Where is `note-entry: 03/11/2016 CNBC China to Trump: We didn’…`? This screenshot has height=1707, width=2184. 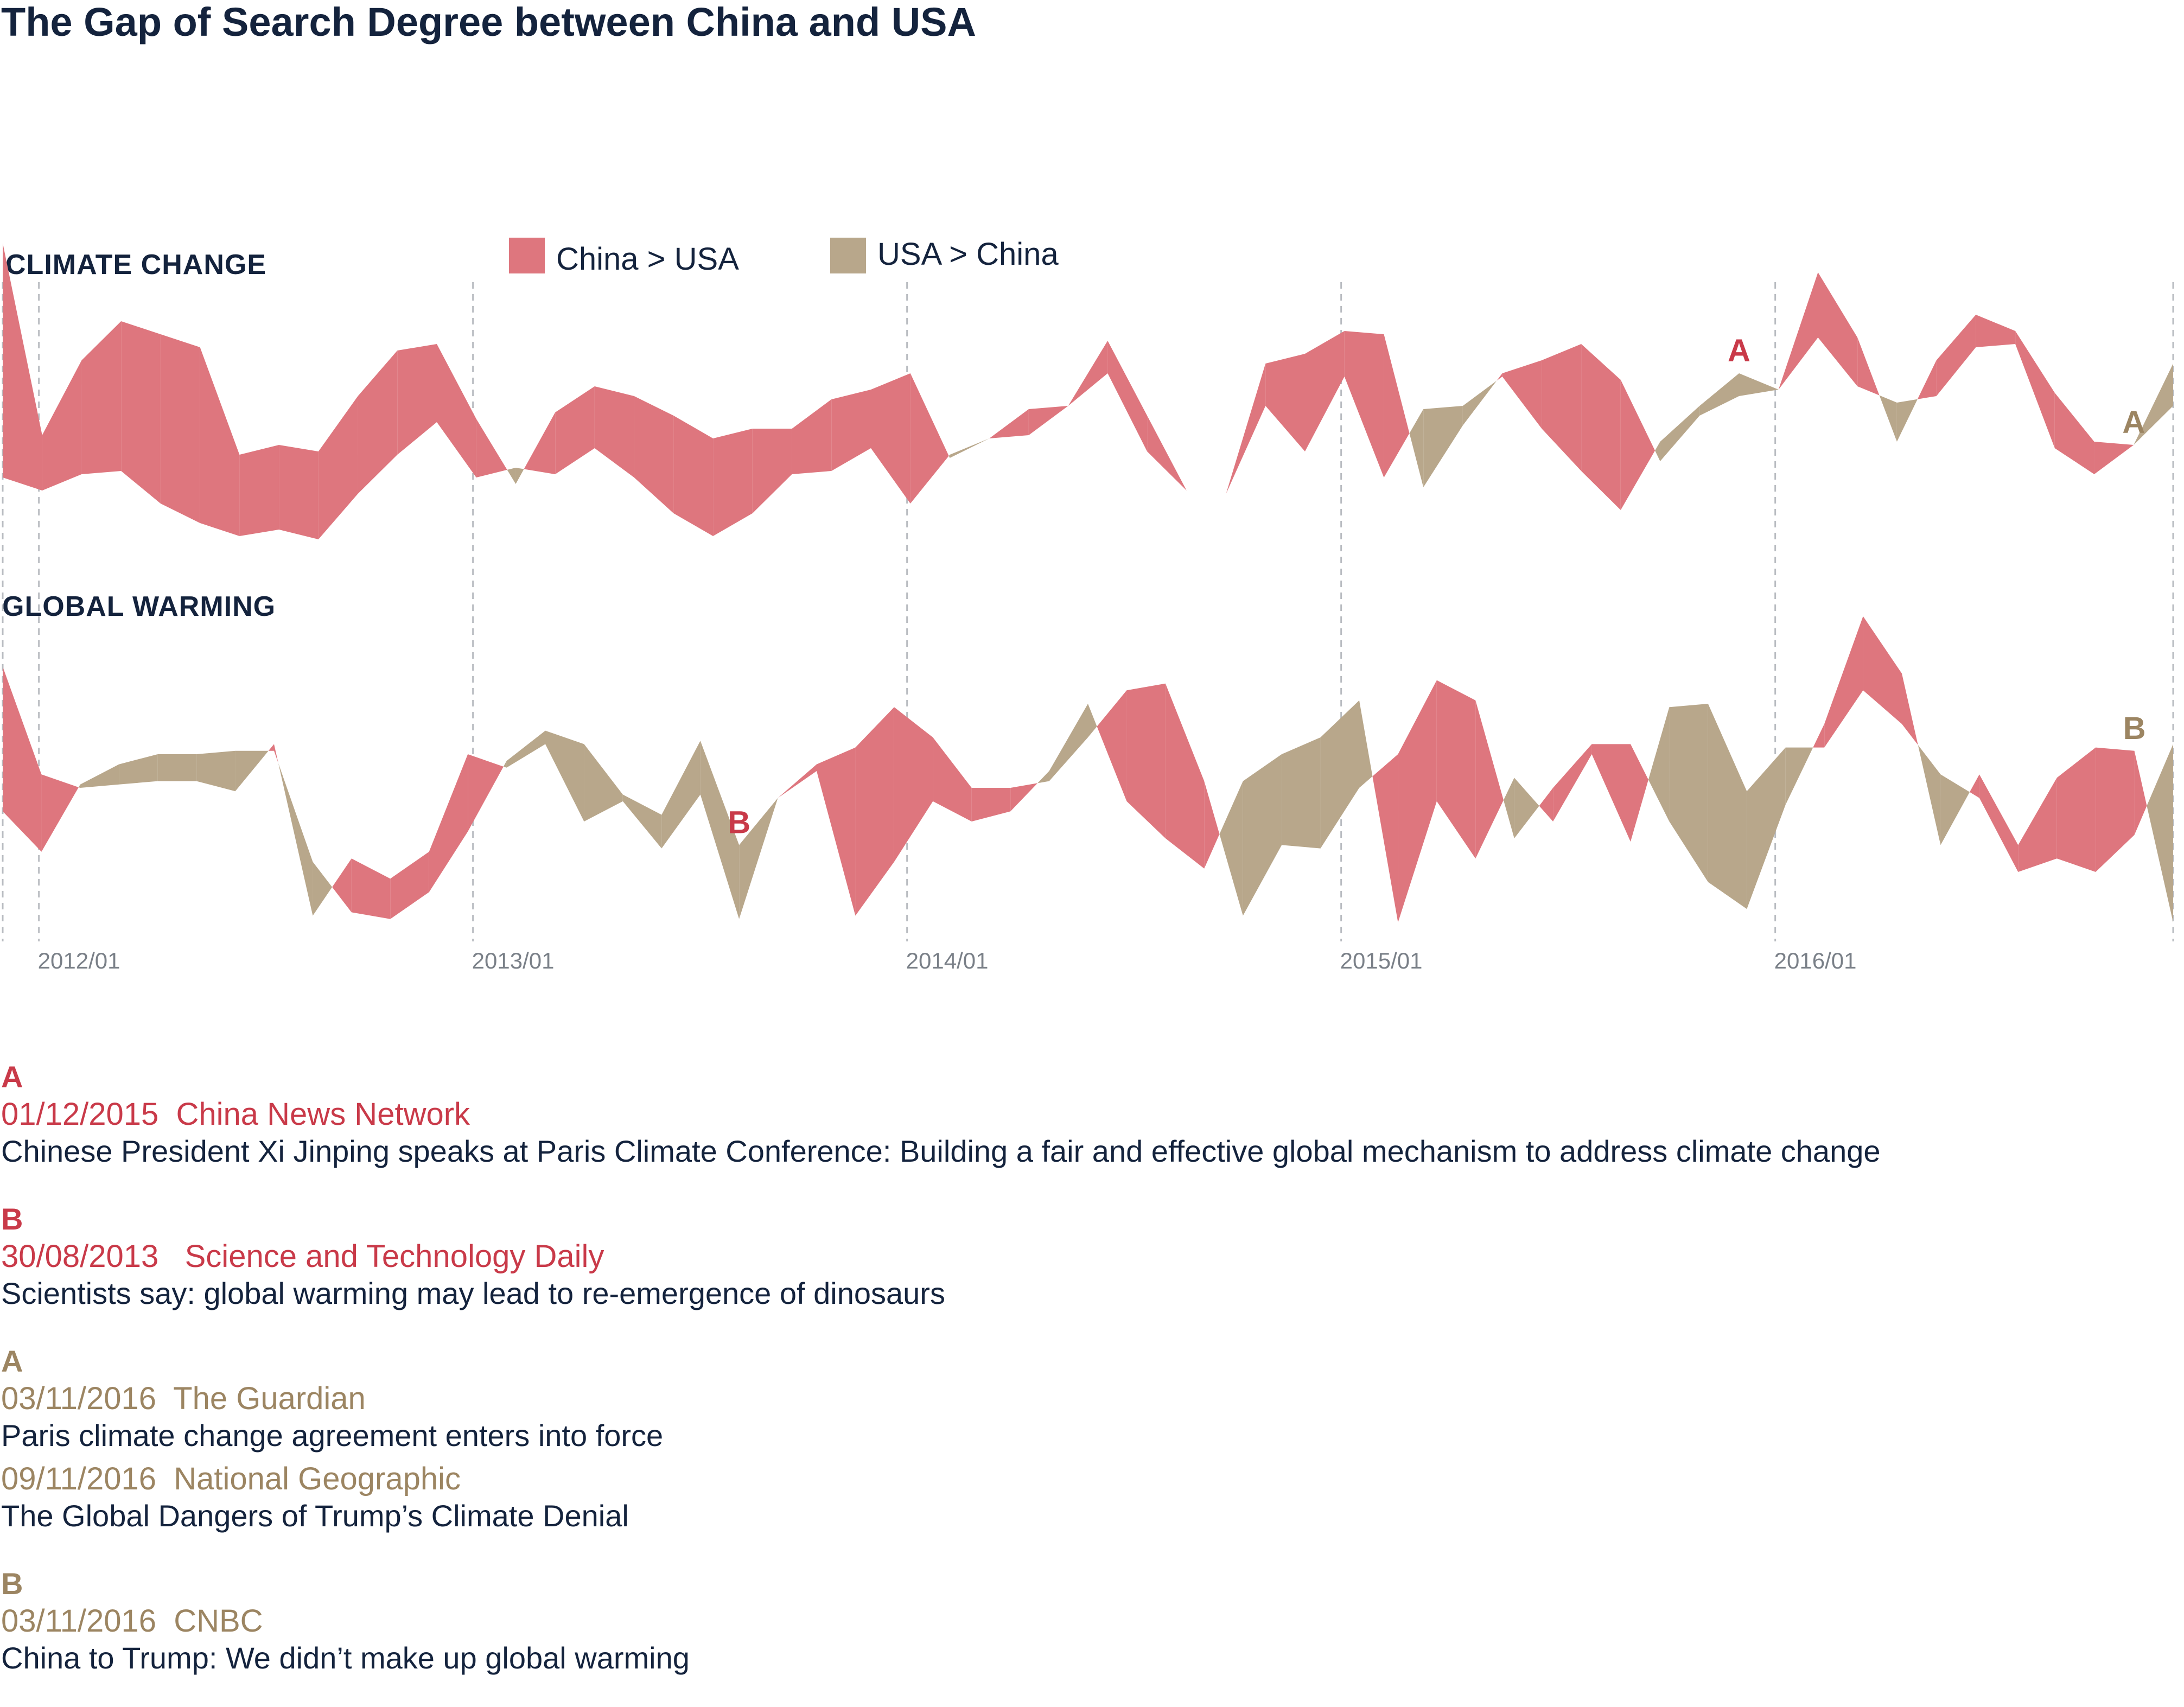 note-entry: 03/11/2016 CNBC China to Trump: We didn’… is located at coordinates (1086, 1640).